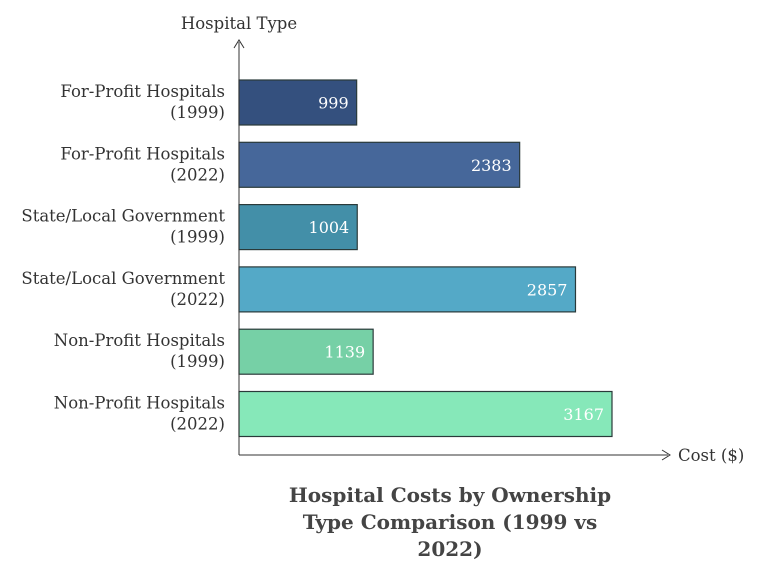 The image size is (768, 580). What do you see at coordinates (450, 495) in the screenshot?
I see `chart-title-line-1: Hospital Costs by Ownership` at bounding box center [450, 495].